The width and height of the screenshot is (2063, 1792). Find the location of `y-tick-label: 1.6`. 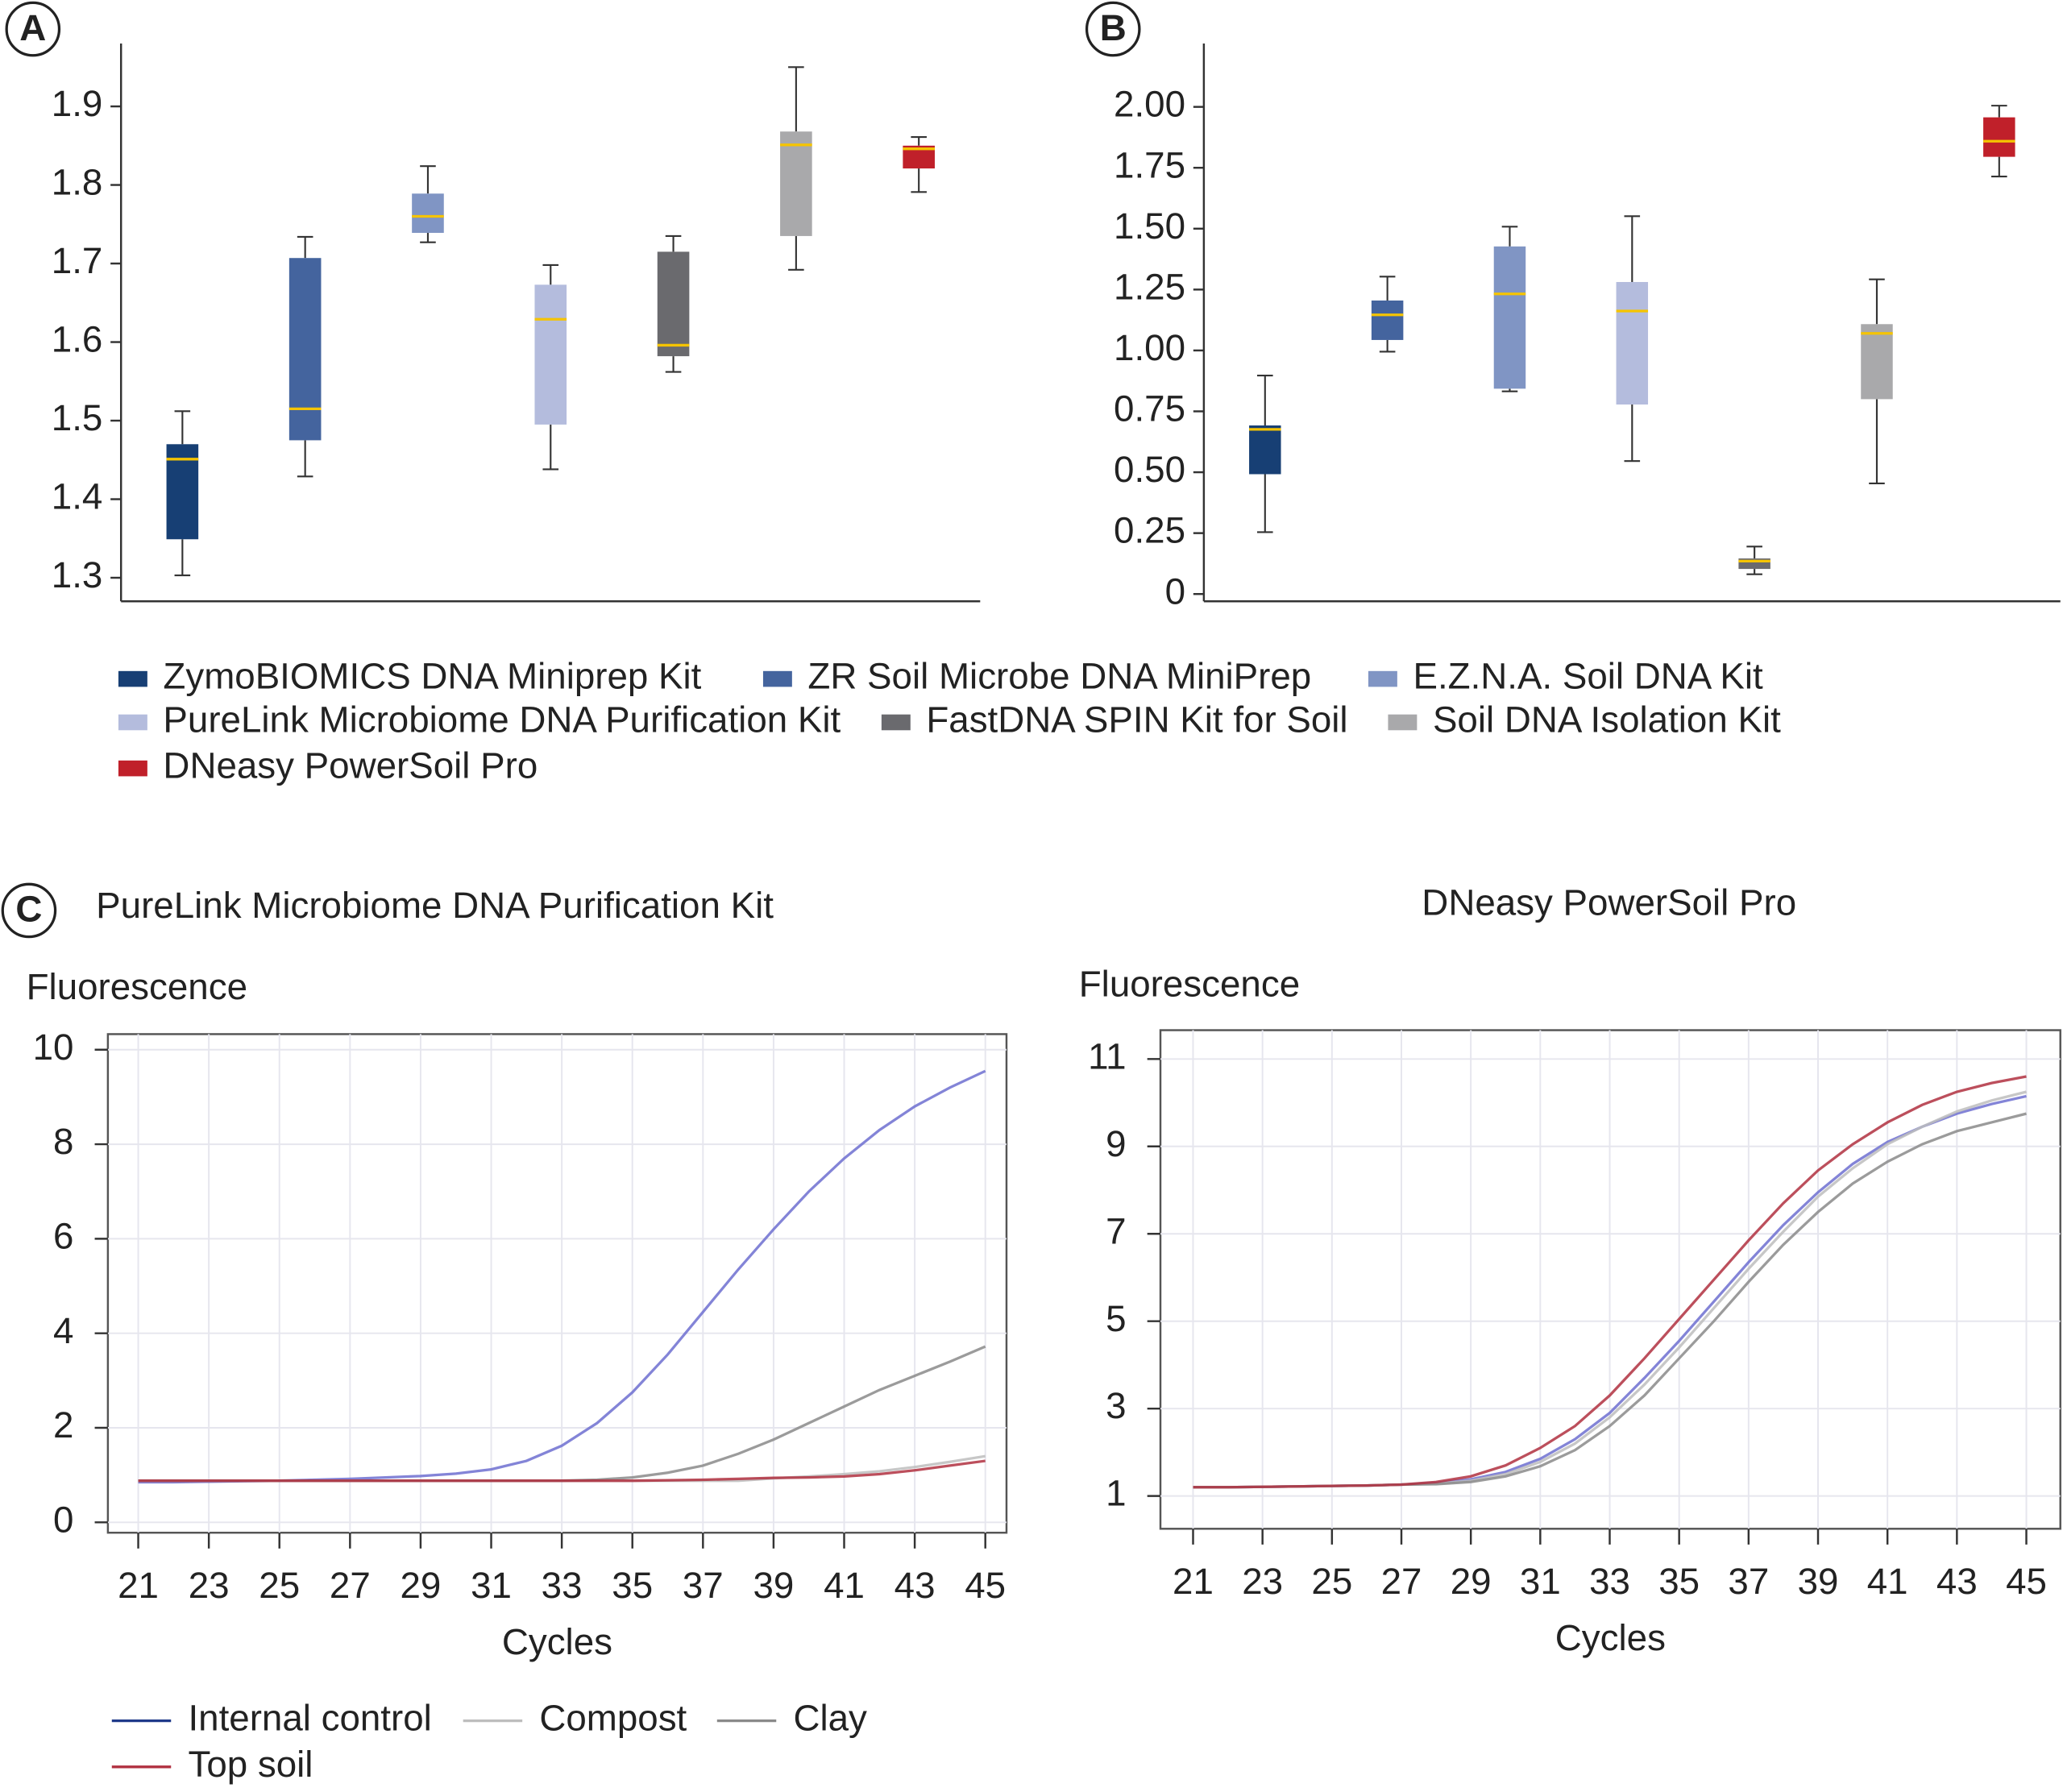

y-tick-label: 1.6 is located at coordinates (77, 339).